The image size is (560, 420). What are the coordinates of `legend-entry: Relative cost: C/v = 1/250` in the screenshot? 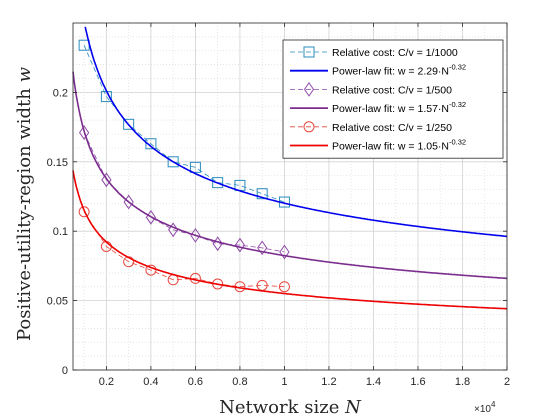 It's located at (371, 127).